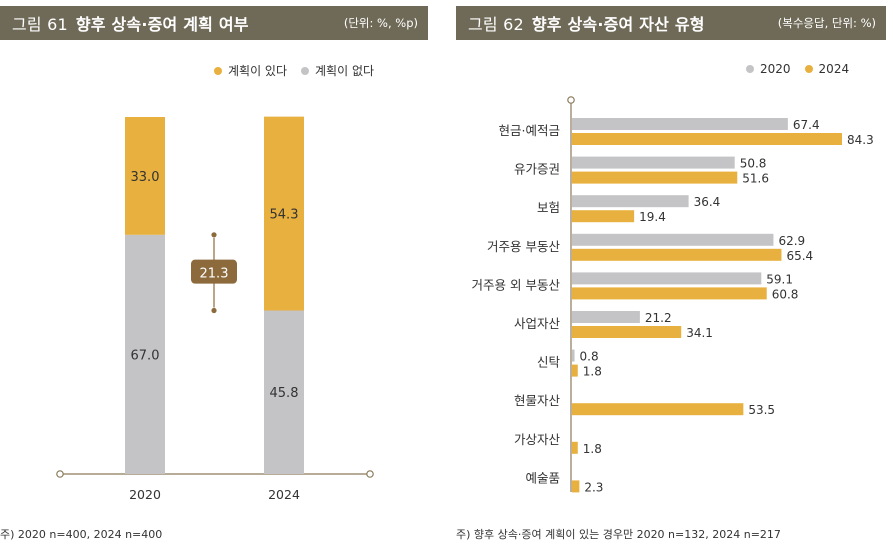  What do you see at coordinates (761, 410) in the screenshot?
I see `bar-label-2024: 53.5` at bounding box center [761, 410].